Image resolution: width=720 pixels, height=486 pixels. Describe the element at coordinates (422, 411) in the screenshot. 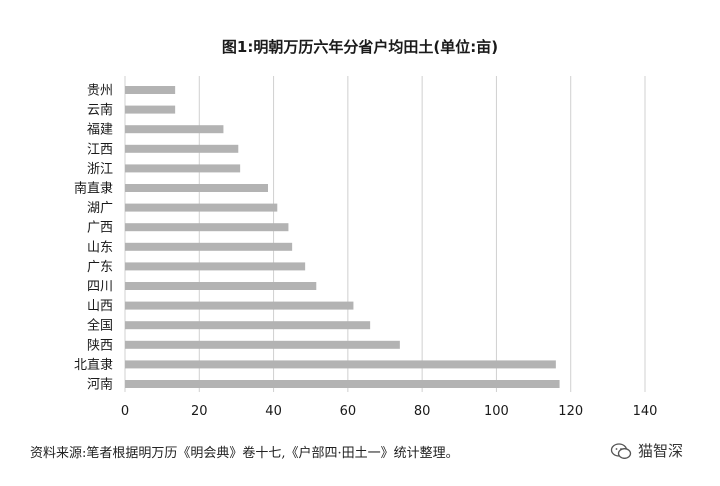

I see `x-tick-label: 80` at that location.